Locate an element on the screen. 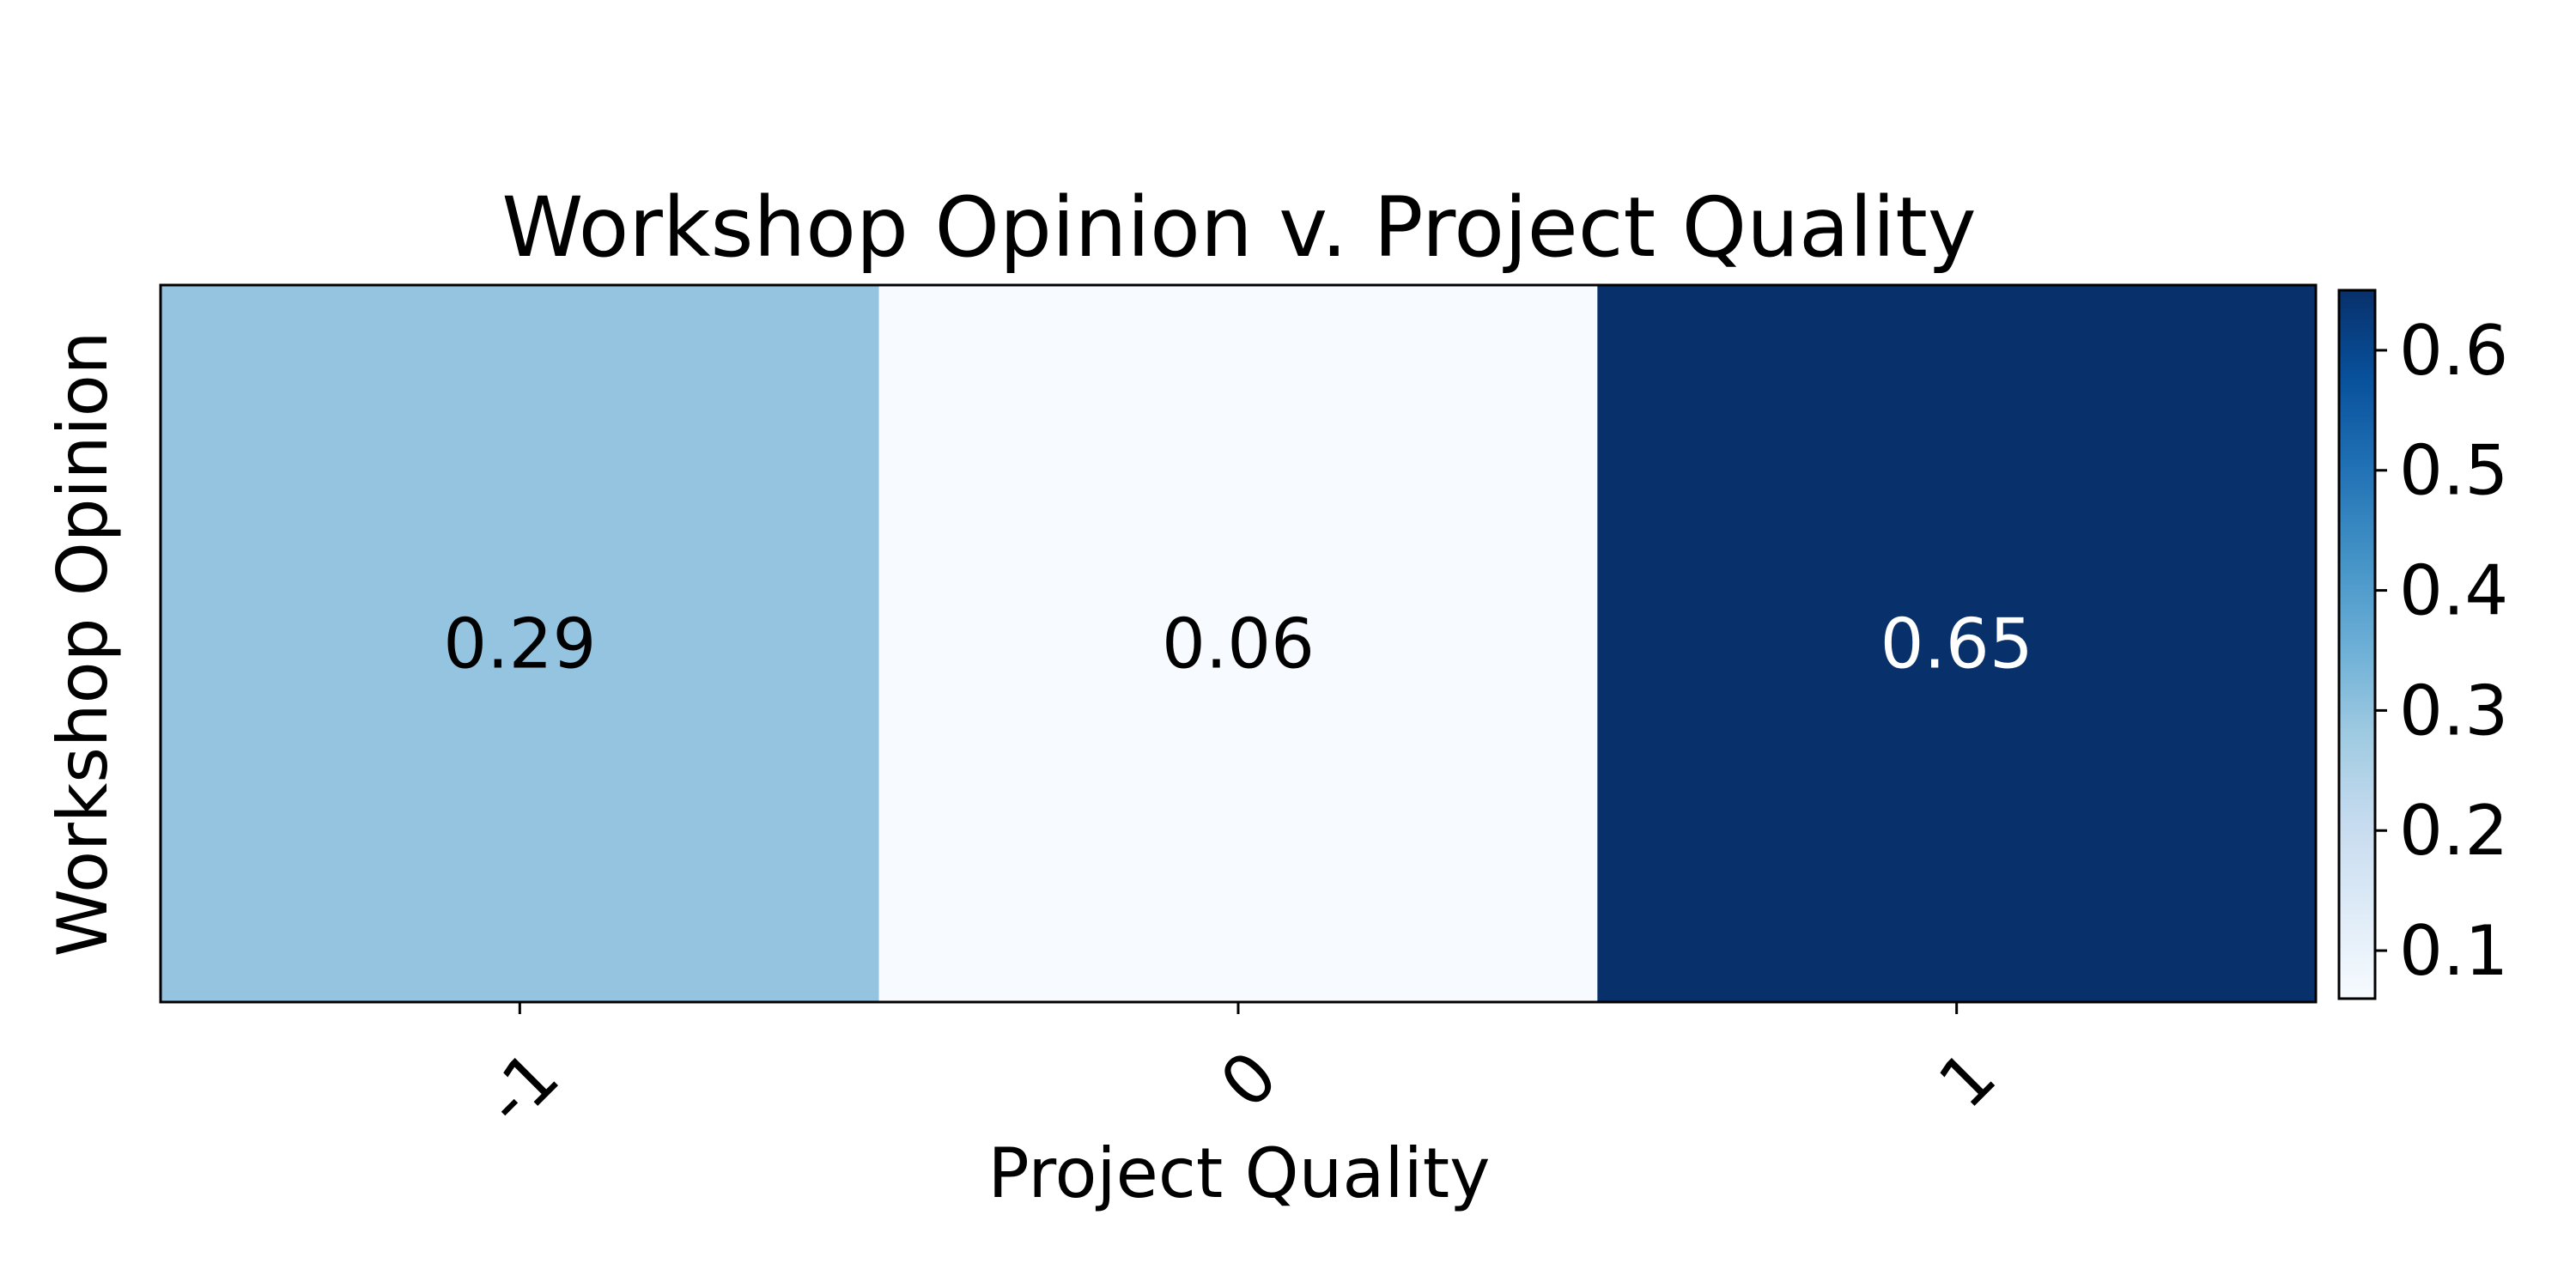  colorbar-tick-label: 0.4 is located at coordinates (2453, 591).